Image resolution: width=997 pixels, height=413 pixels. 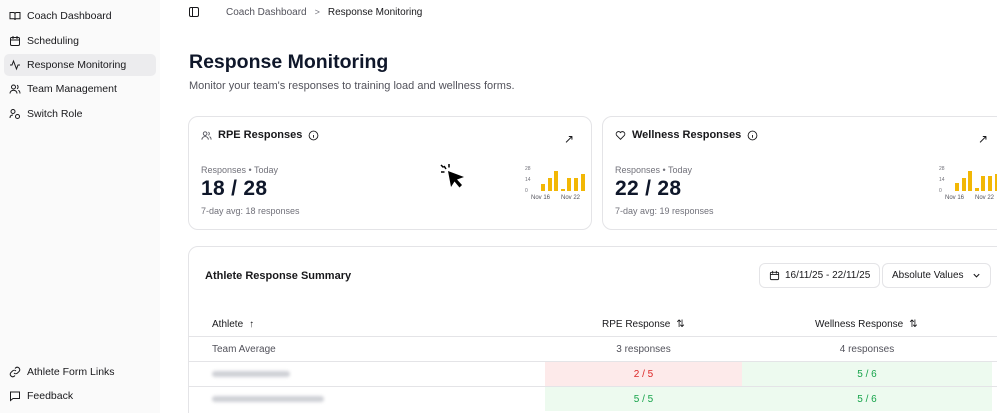 What do you see at coordinates (15, 65) in the screenshot?
I see `activity-icon` at bounding box center [15, 65].